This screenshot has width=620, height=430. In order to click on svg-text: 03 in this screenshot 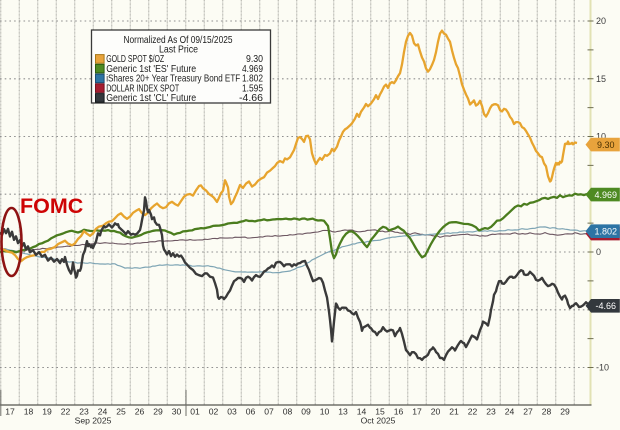, I will do `click(232, 412)`.